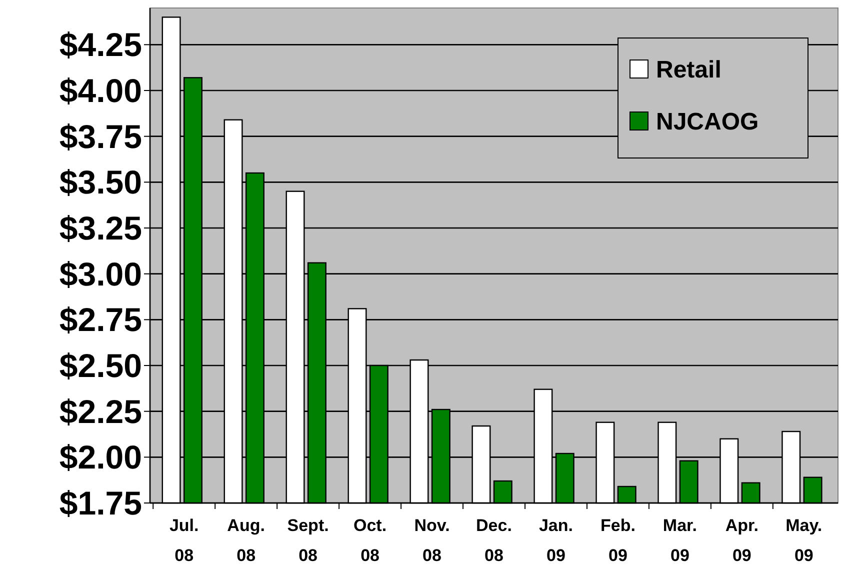 The image size is (850, 575). What do you see at coordinates (100, 503) in the screenshot?
I see `y-tick-label: $1.75` at bounding box center [100, 503].